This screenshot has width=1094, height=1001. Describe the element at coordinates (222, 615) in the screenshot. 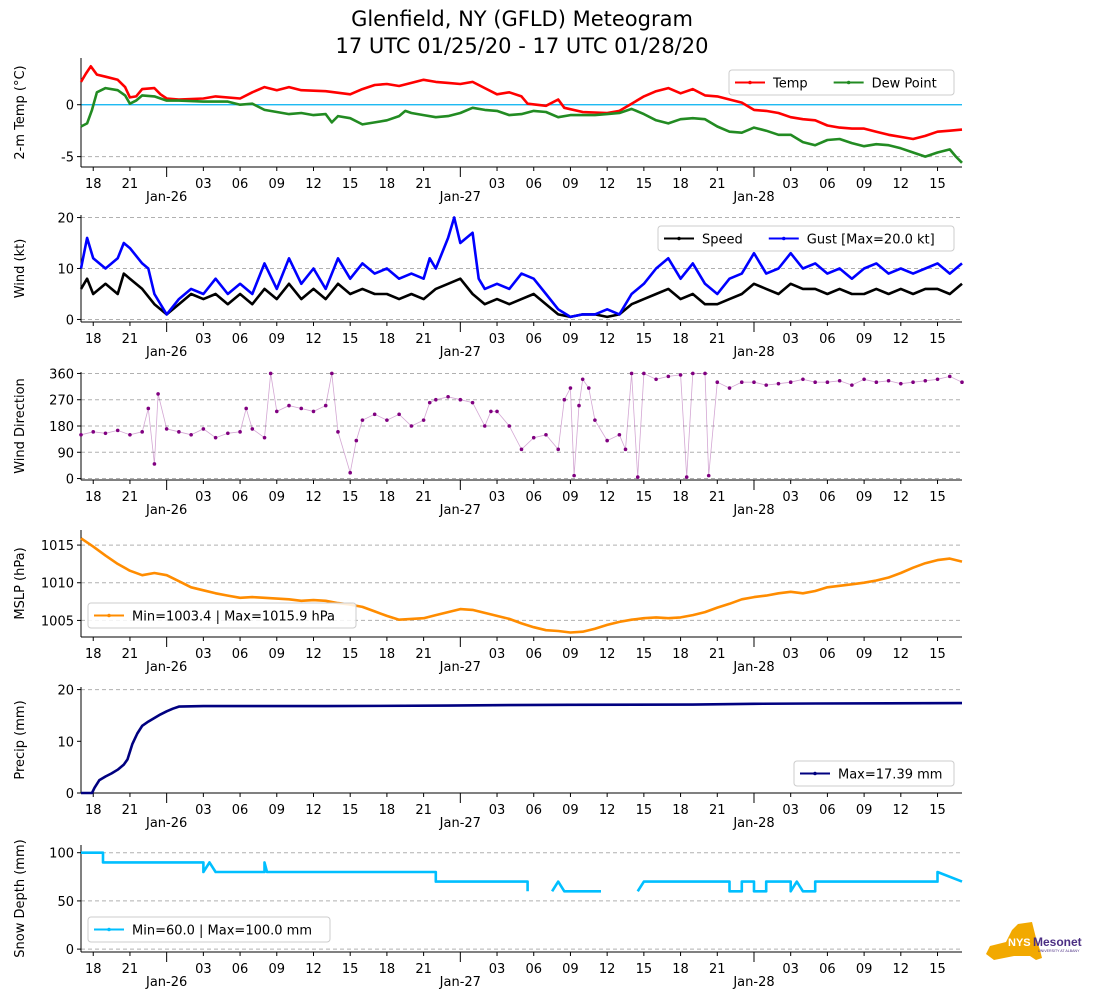

I see `legend-mslp: Min=1003.4 | Max=1015.9 hPa` at that location.